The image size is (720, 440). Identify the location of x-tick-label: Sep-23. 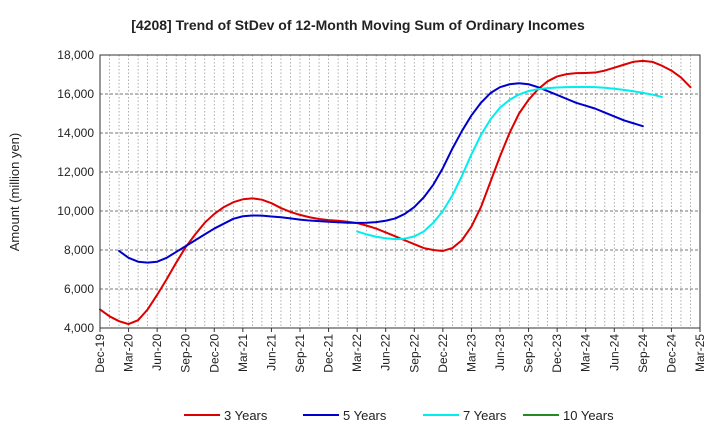
(529, 353).